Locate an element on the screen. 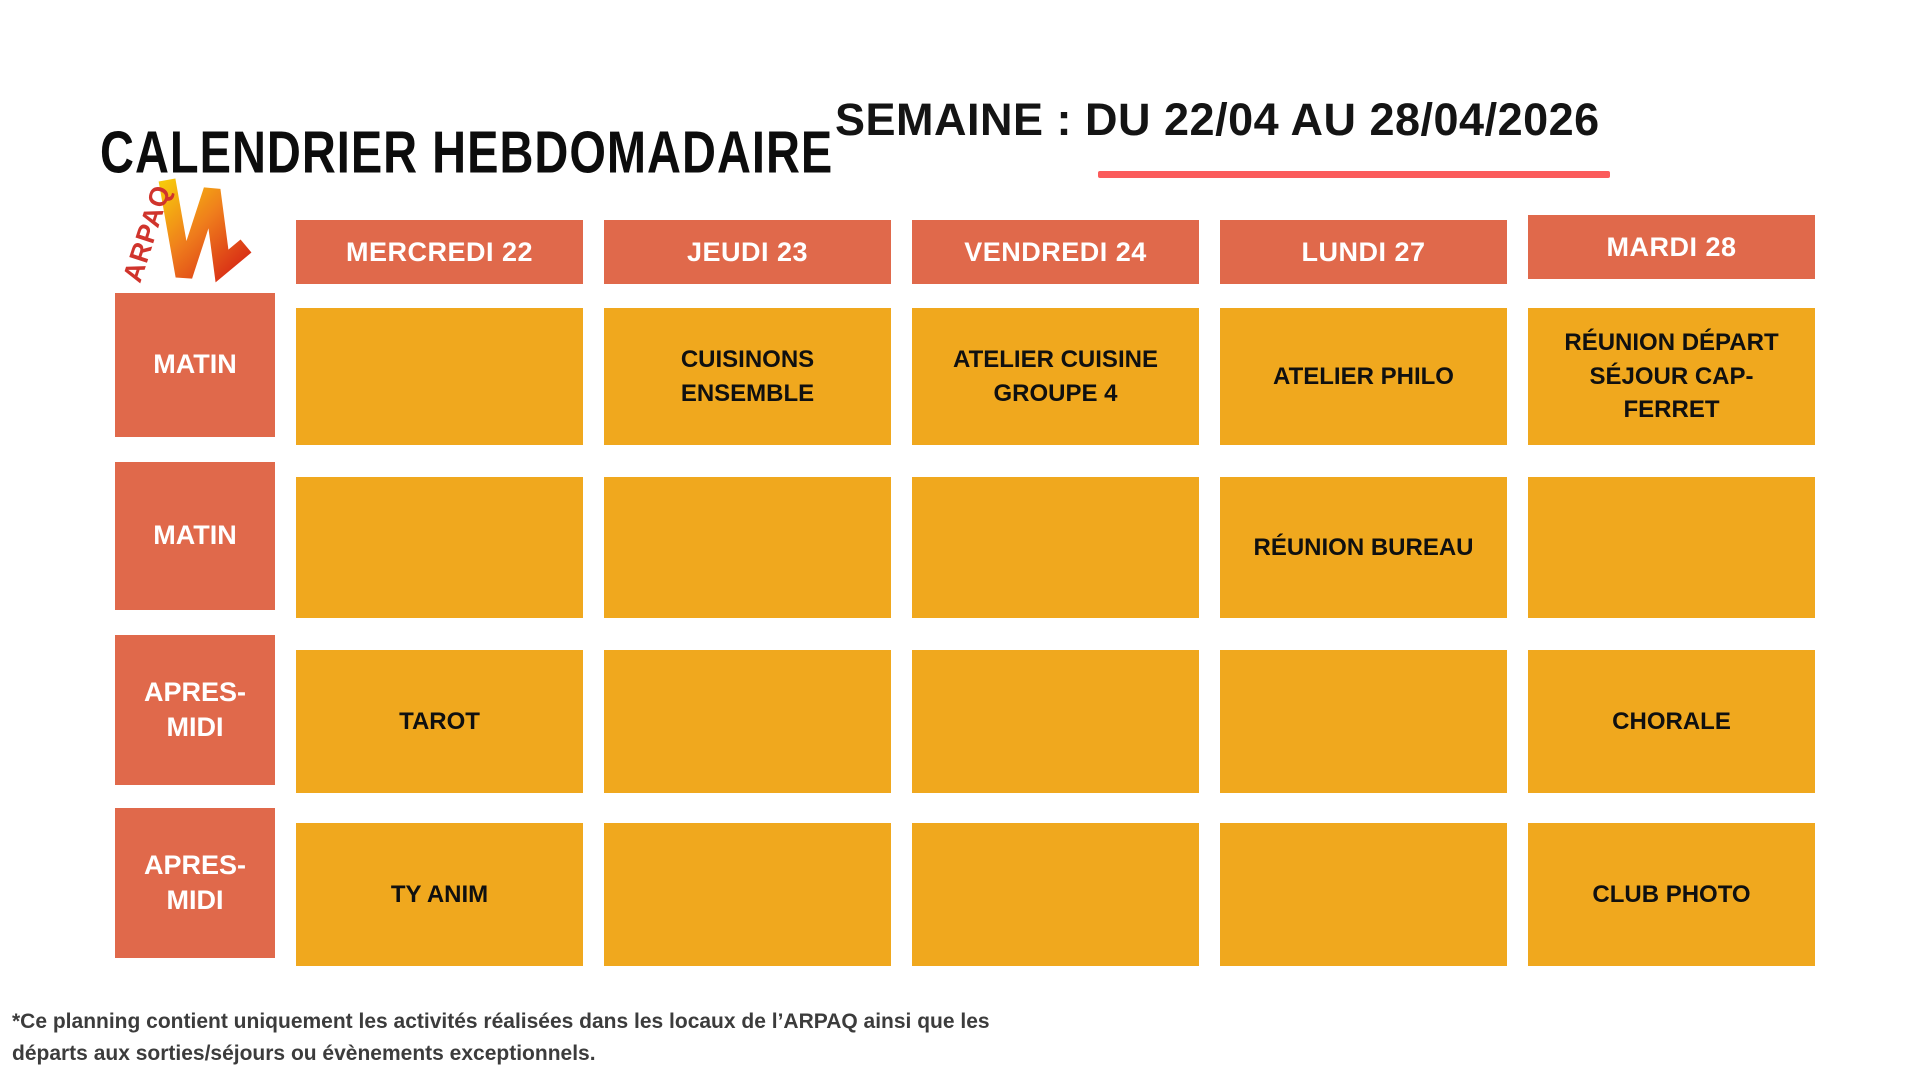 This screenshot has width=1920, height=1080. day-header-lundi: LUNDI 27 is located at coordinates (1363, 252).